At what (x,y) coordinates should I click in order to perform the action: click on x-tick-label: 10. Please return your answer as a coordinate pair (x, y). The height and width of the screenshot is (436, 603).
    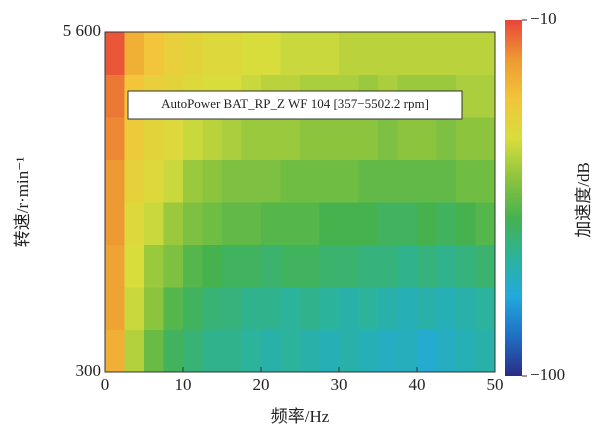
    Looking at the image, I should click on (183, 384).